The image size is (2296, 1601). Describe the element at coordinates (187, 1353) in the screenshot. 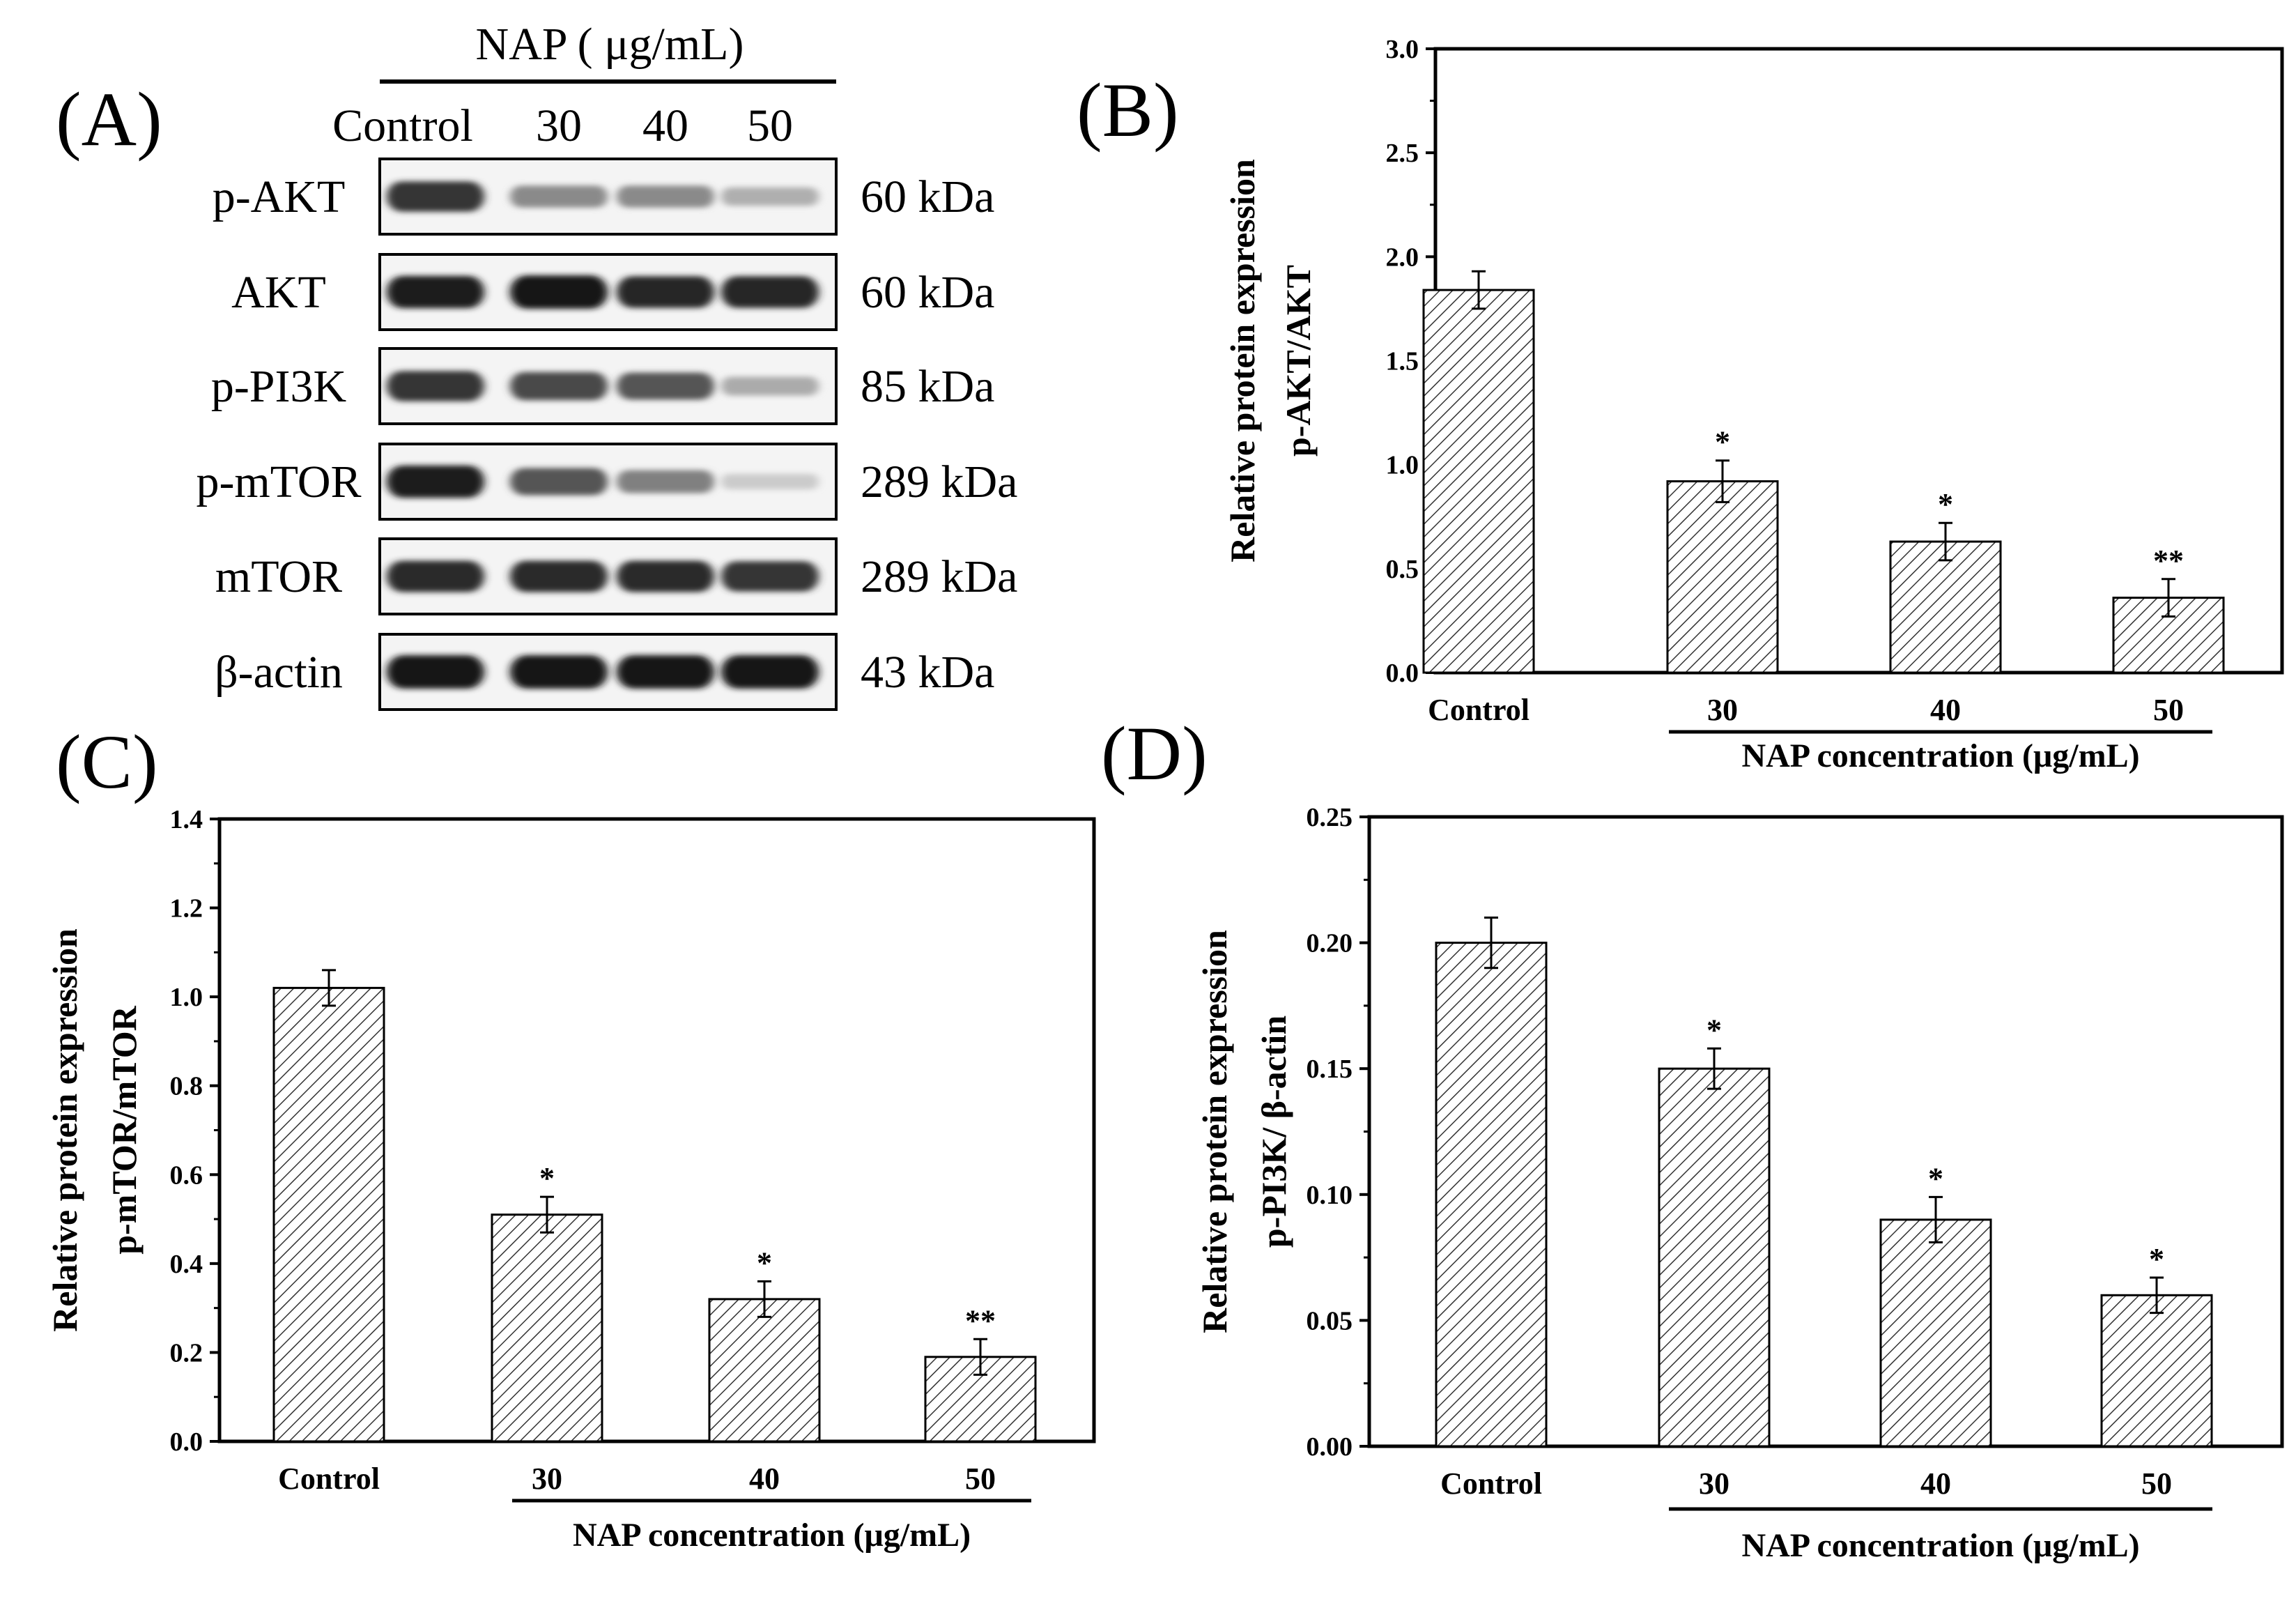

I see `y-tick-label: 0.2` at that location.